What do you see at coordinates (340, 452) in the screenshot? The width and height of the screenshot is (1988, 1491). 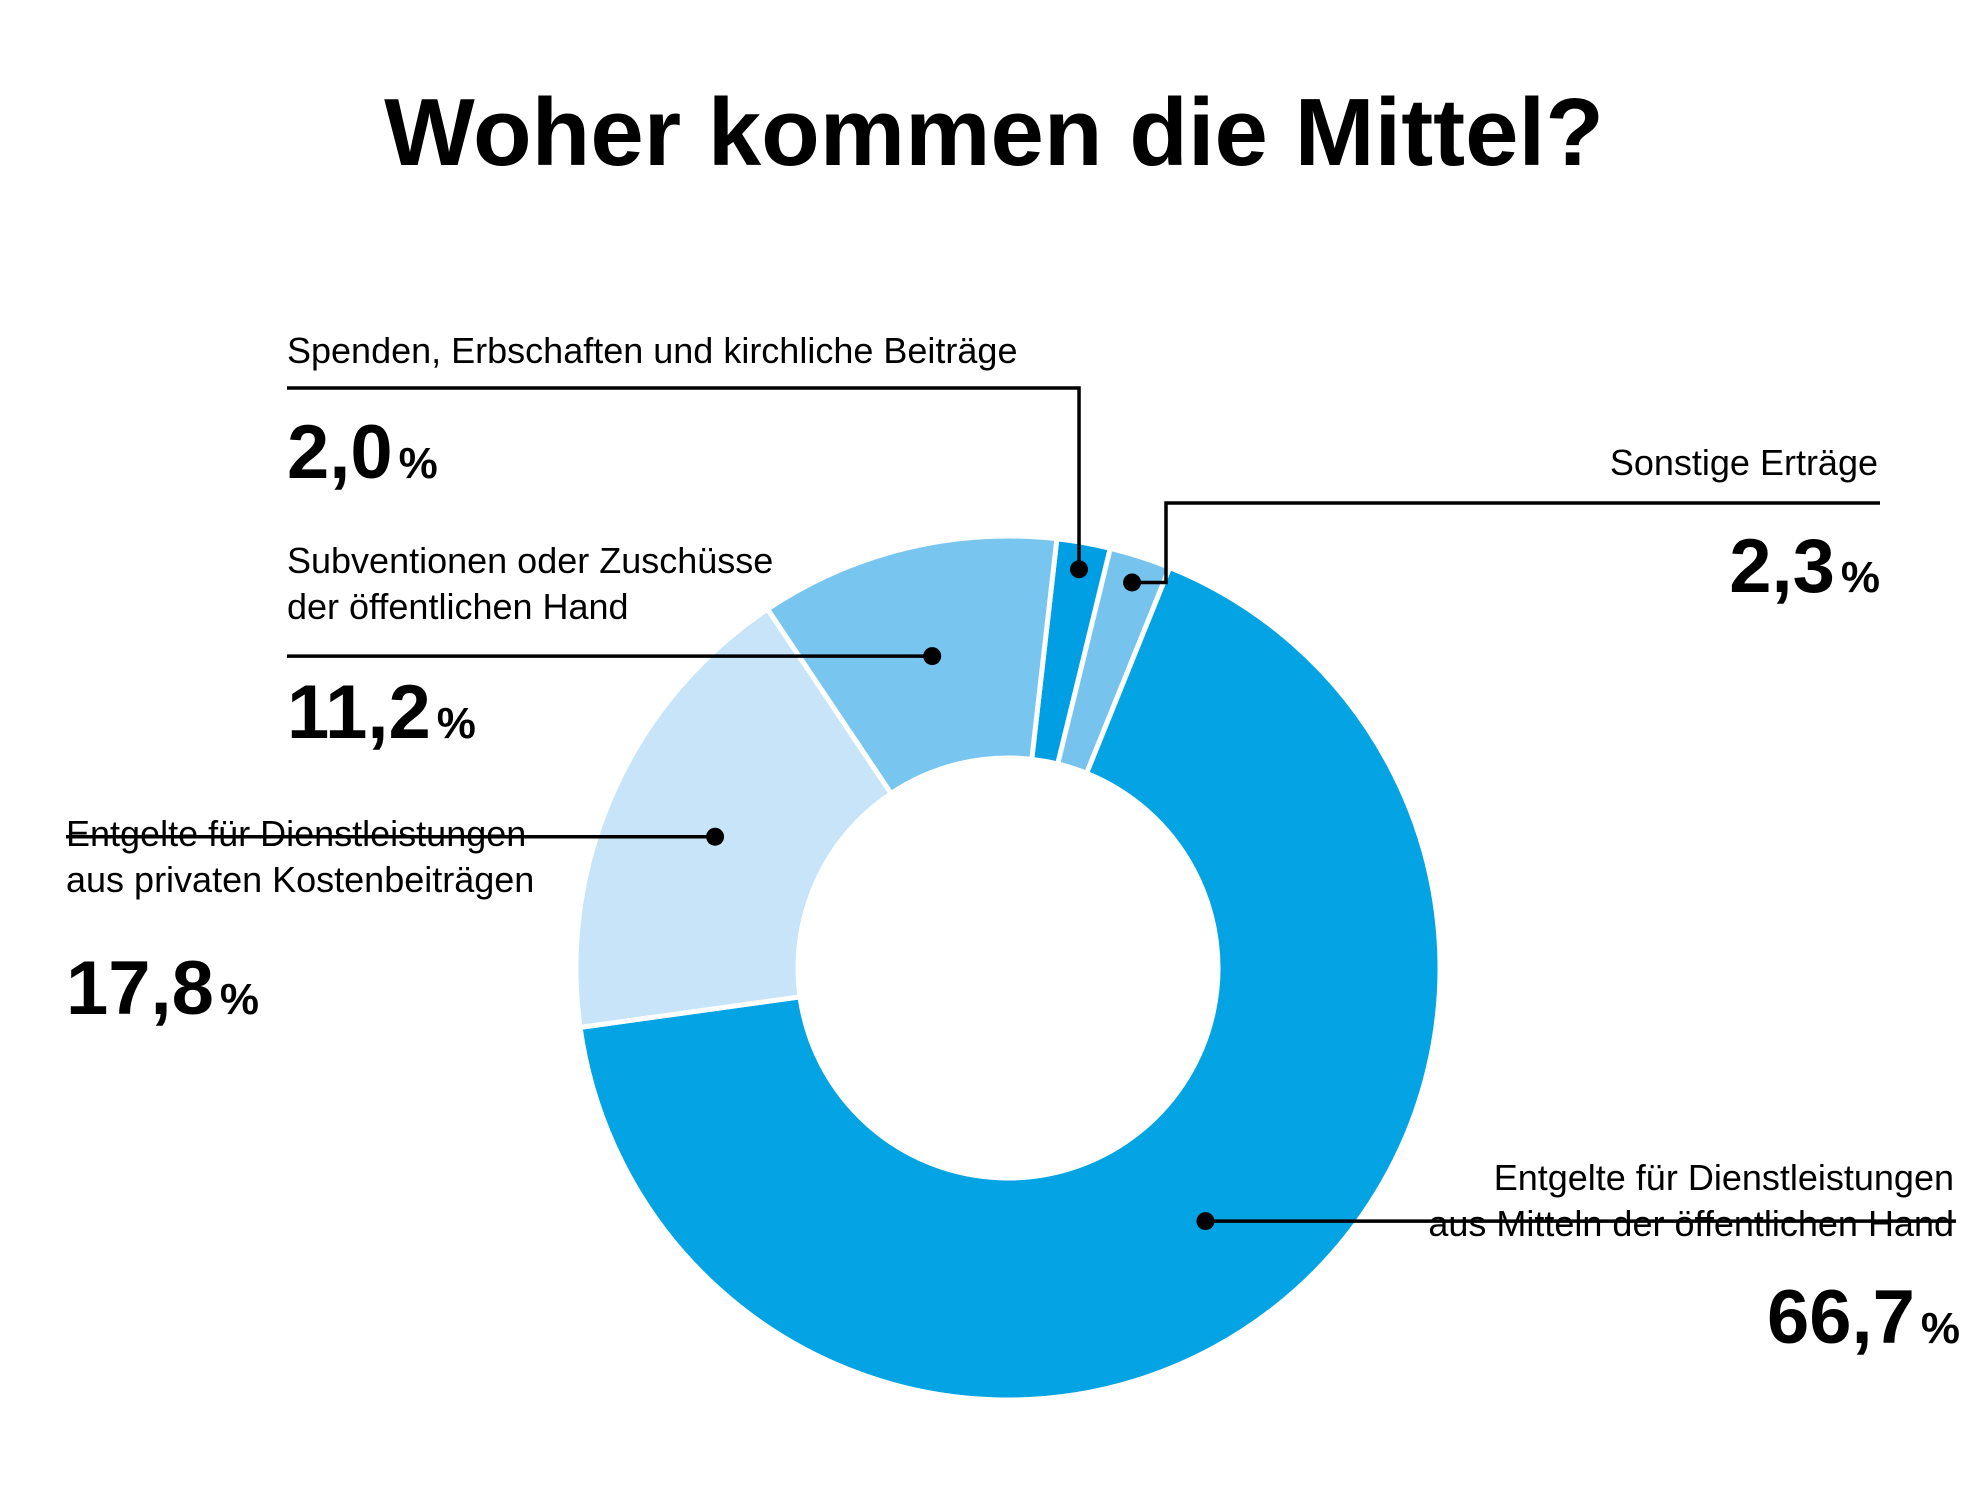 I see `slice-value-number-0: 2,0` at bounding box center [340, 452].